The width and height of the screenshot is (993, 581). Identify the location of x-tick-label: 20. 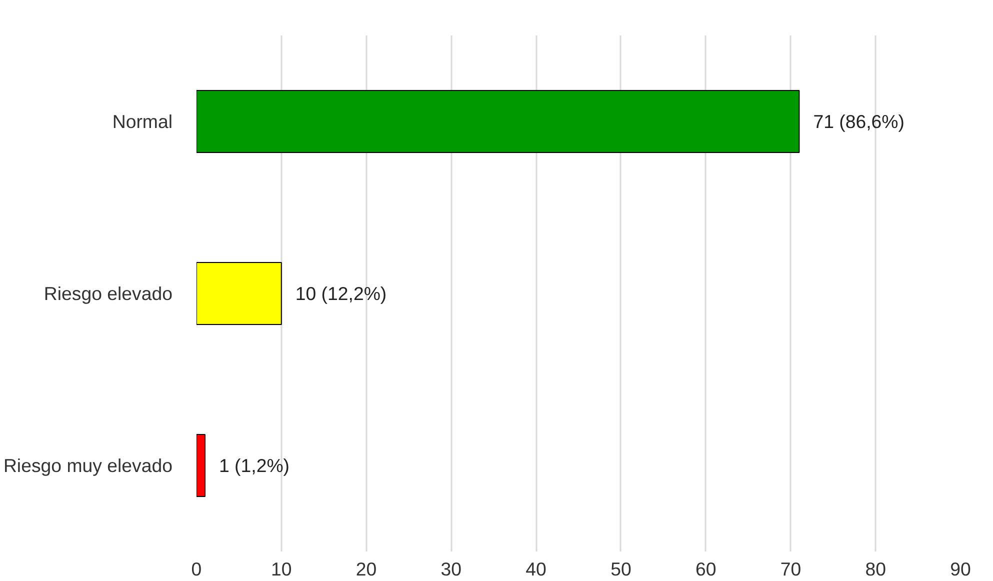
(366, 569).